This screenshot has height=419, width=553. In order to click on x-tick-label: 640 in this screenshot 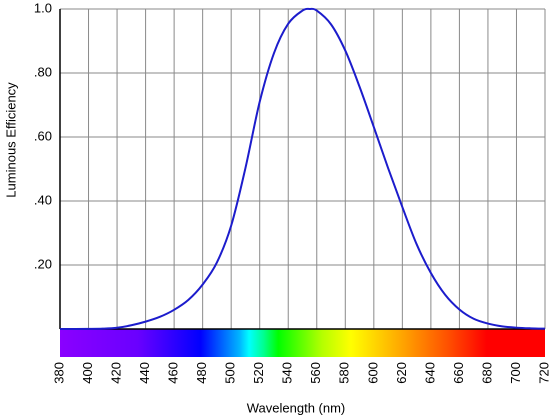, I will do `click(429, 373)`.